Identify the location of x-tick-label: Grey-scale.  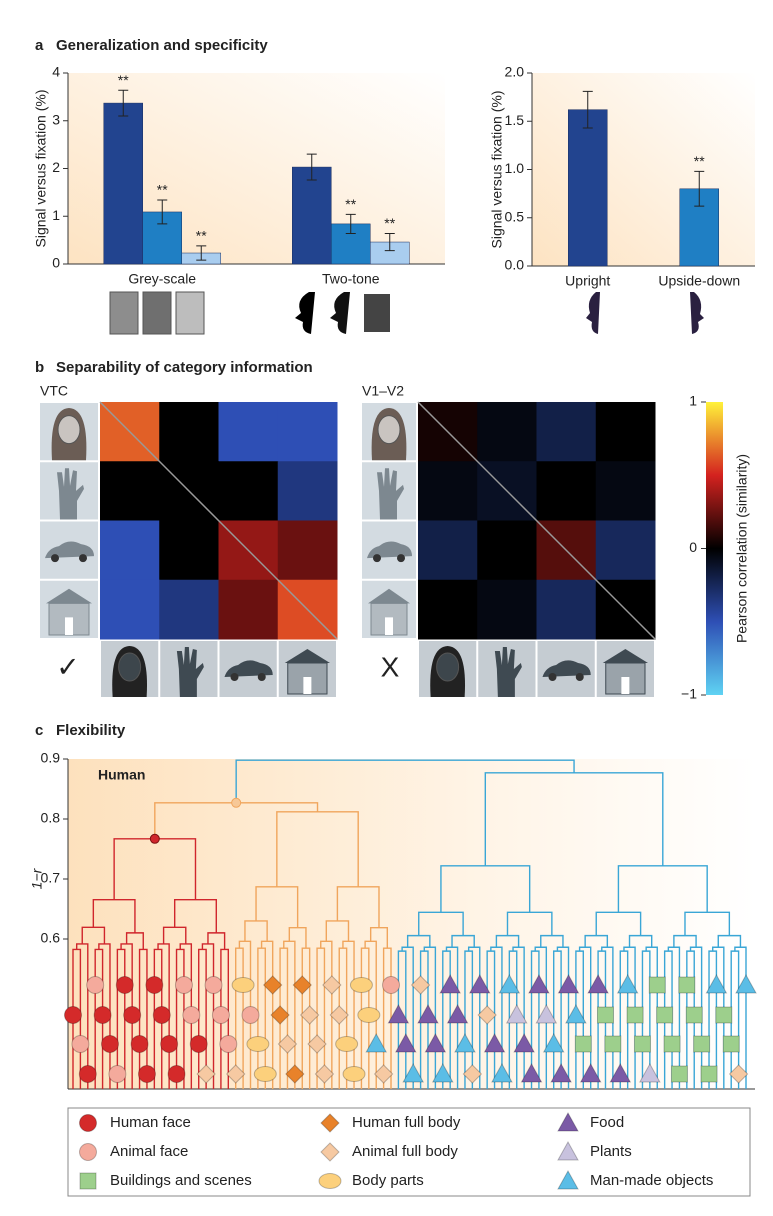
(162, 279).